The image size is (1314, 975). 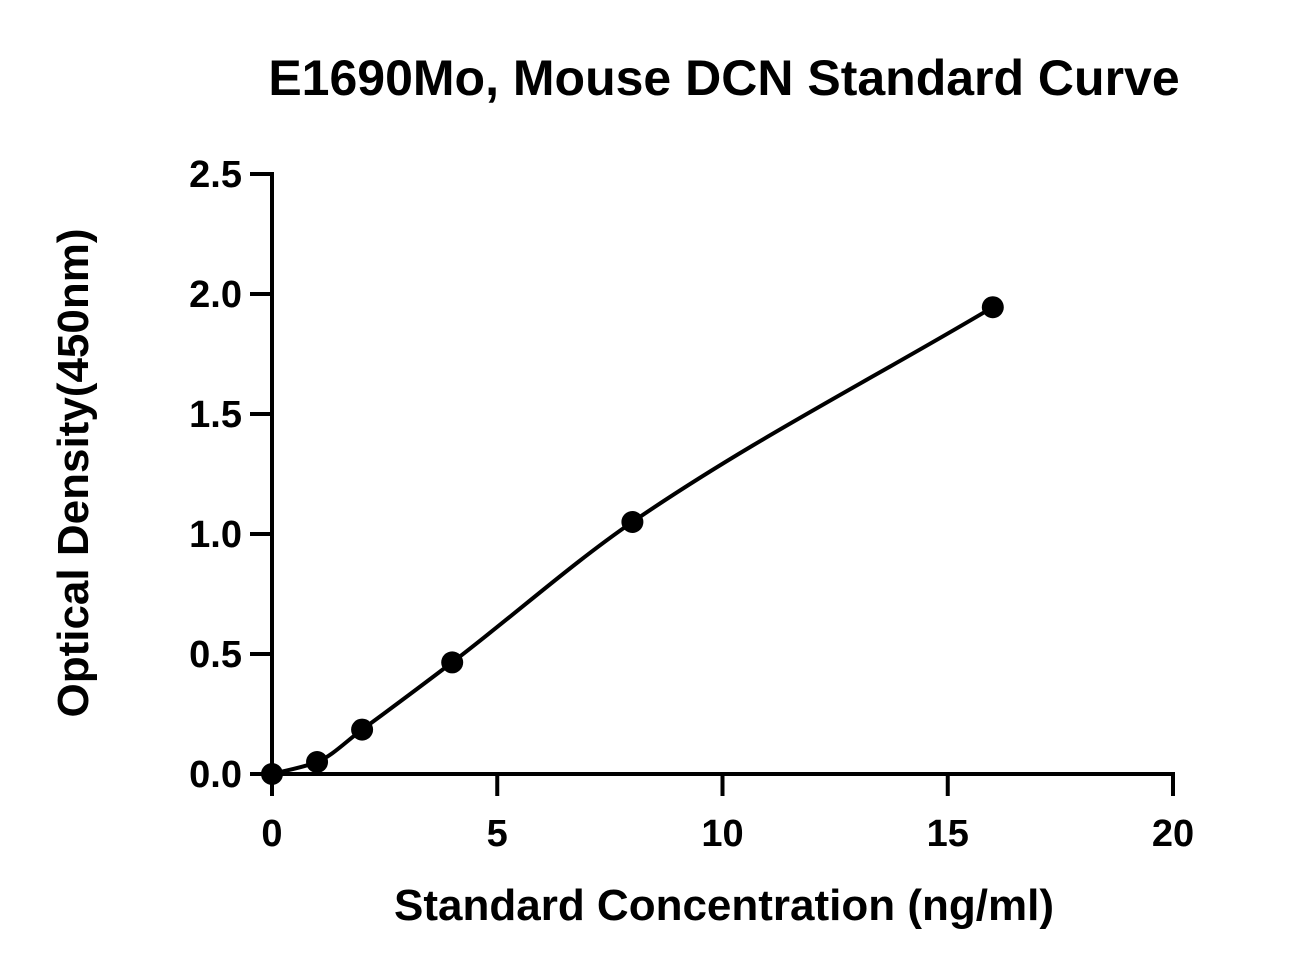 I want to click on y-tick-label: 0.5, so click(x=215, y=655).